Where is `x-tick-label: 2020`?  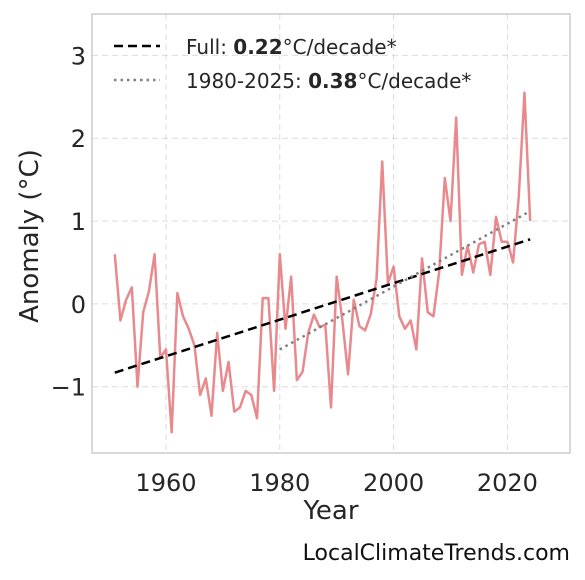
x-tick-label: 2020 is located at coordinates (507, 483).